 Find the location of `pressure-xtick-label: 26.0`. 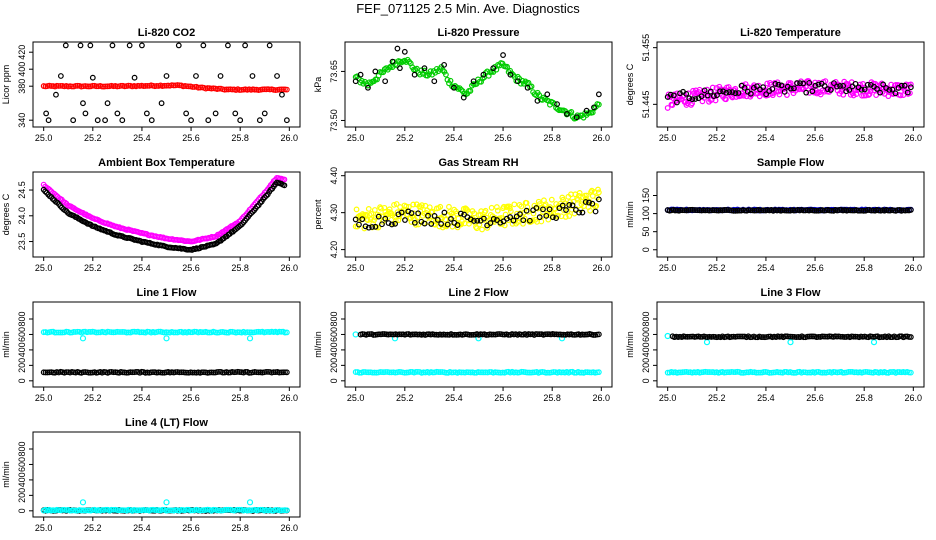

pressure-xtick-label: 26.0 is located at coordinates (602, 138).